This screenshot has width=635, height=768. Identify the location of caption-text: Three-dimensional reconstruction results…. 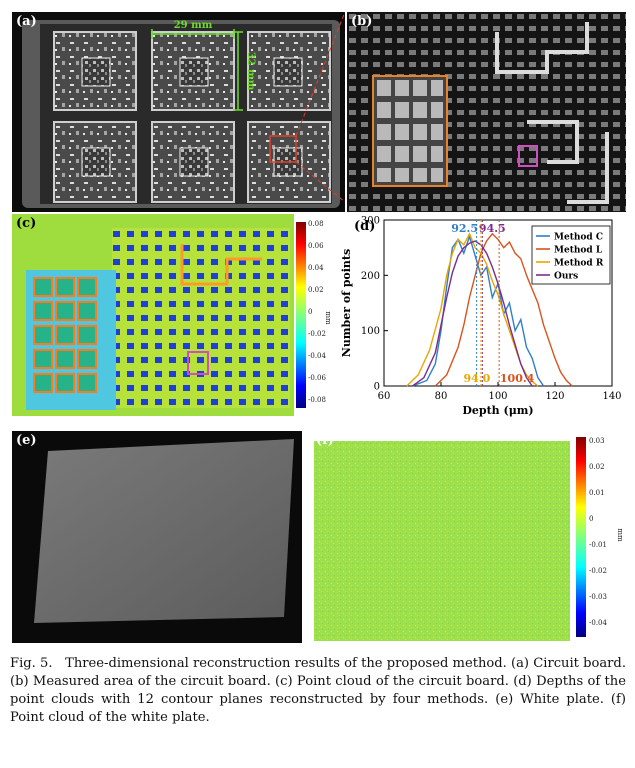
(318, 690).